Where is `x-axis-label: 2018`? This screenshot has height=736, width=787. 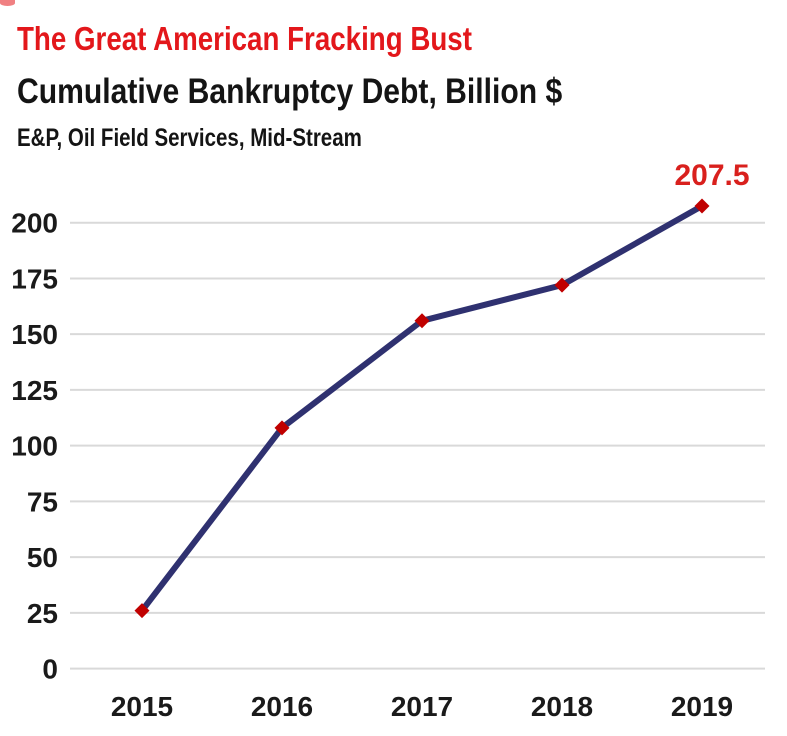 x-axis-label: 2018 is located at coordinates (562, 706).